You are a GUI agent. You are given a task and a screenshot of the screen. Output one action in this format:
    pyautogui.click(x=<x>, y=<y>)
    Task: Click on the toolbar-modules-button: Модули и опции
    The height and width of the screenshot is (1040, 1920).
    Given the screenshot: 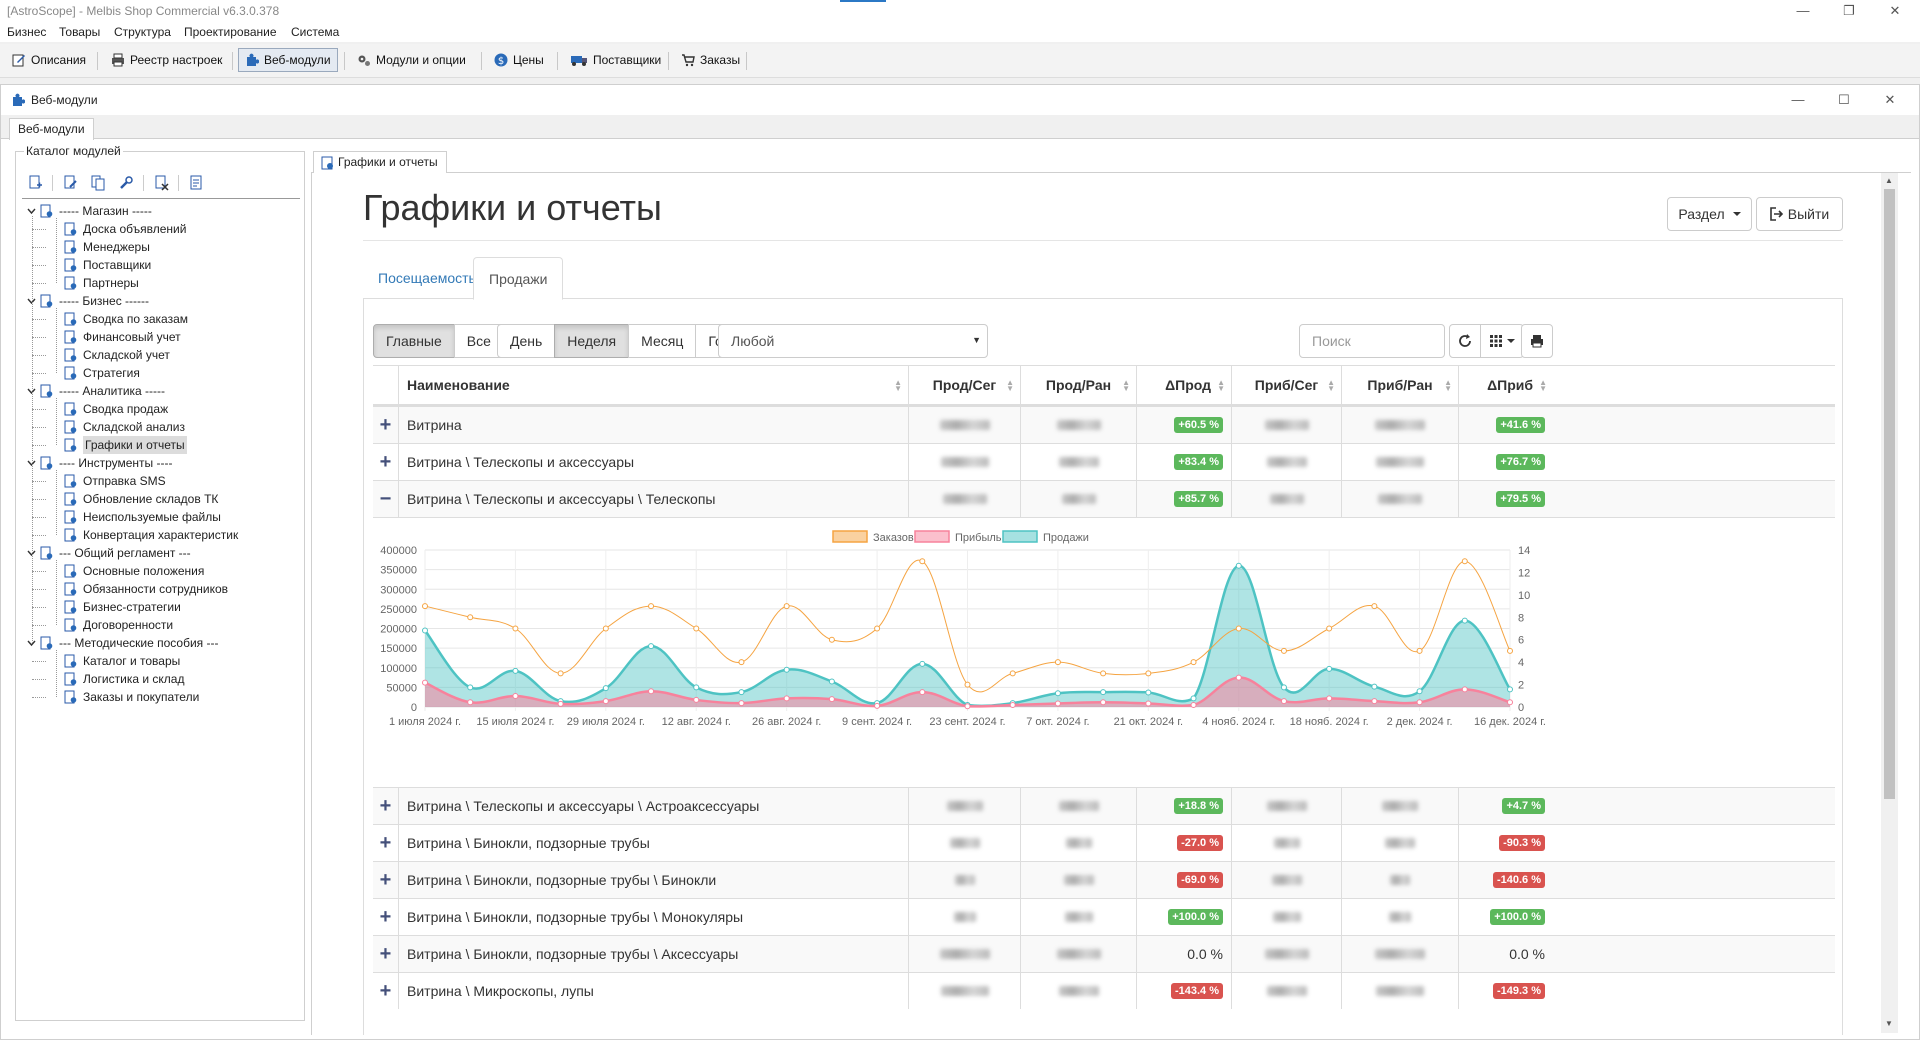 What is the action you would take?
    pyautogui.click(x=411, y=60)
    